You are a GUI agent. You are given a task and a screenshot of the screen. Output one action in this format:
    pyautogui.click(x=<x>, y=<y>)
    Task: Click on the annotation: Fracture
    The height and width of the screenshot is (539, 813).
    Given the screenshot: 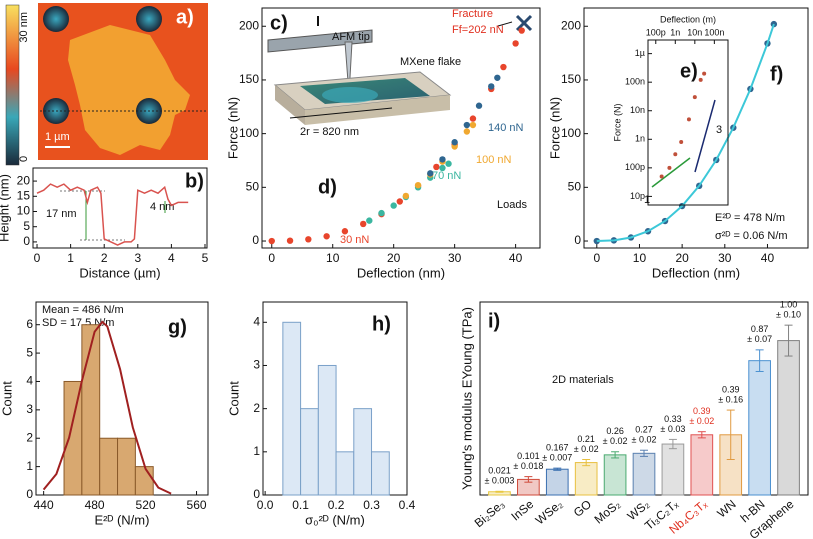 What is the action you would take?
    pyautogui.click(x=472, y=14)
    